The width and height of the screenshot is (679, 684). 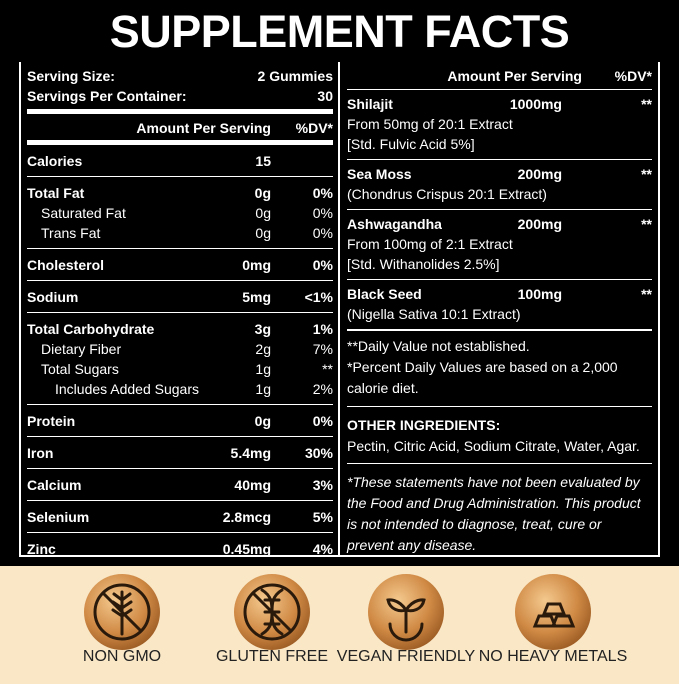 I want to click on icon-non-gmo, so click(x=122, y=612).